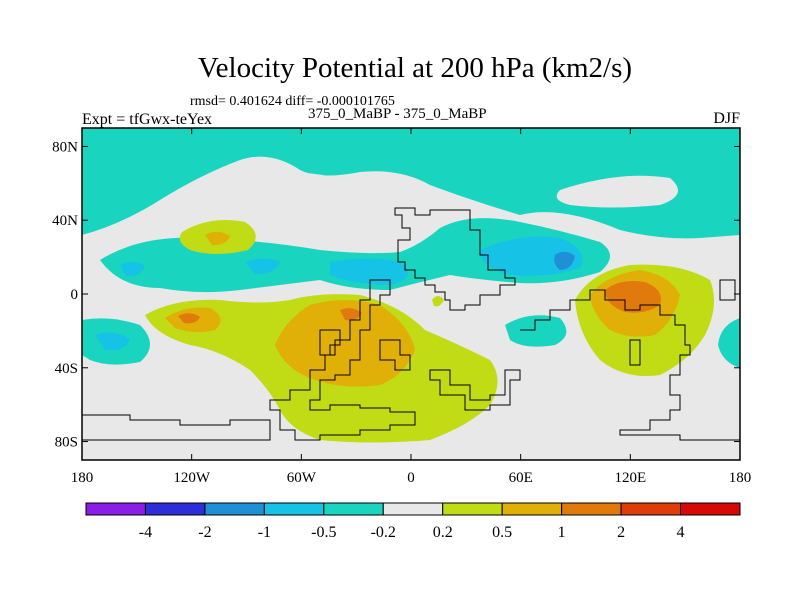 Image resolution: width=800 pixels, height=600 pixels. Describe the element at coordinates (204, 532) in the screenshot. I see `colorbar-level-label: -2` at that location.